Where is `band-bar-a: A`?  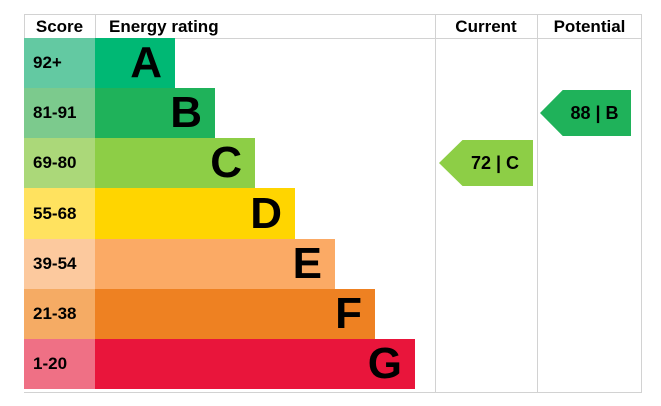 band-bar-a: A is located at coordinates (135, 63).